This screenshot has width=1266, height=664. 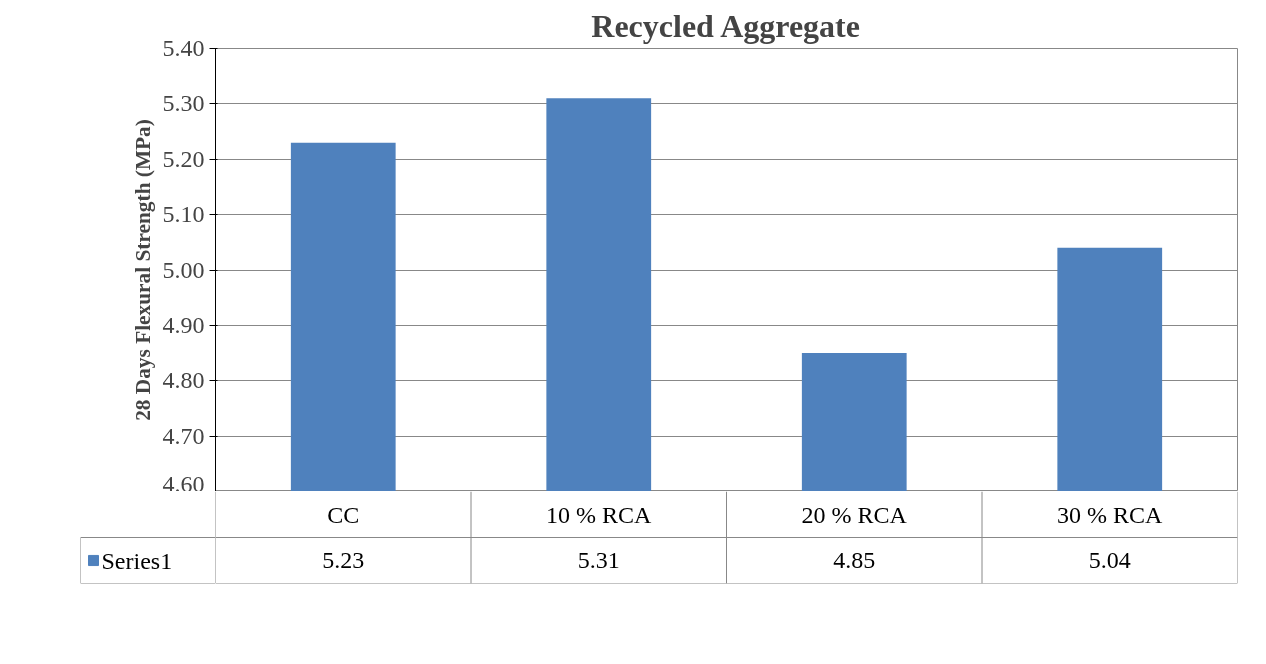 What do you see at coordinates (183, 269) in the screenshot?
I see `y-tick-label: 5.00` at bounding box center [183, 269].